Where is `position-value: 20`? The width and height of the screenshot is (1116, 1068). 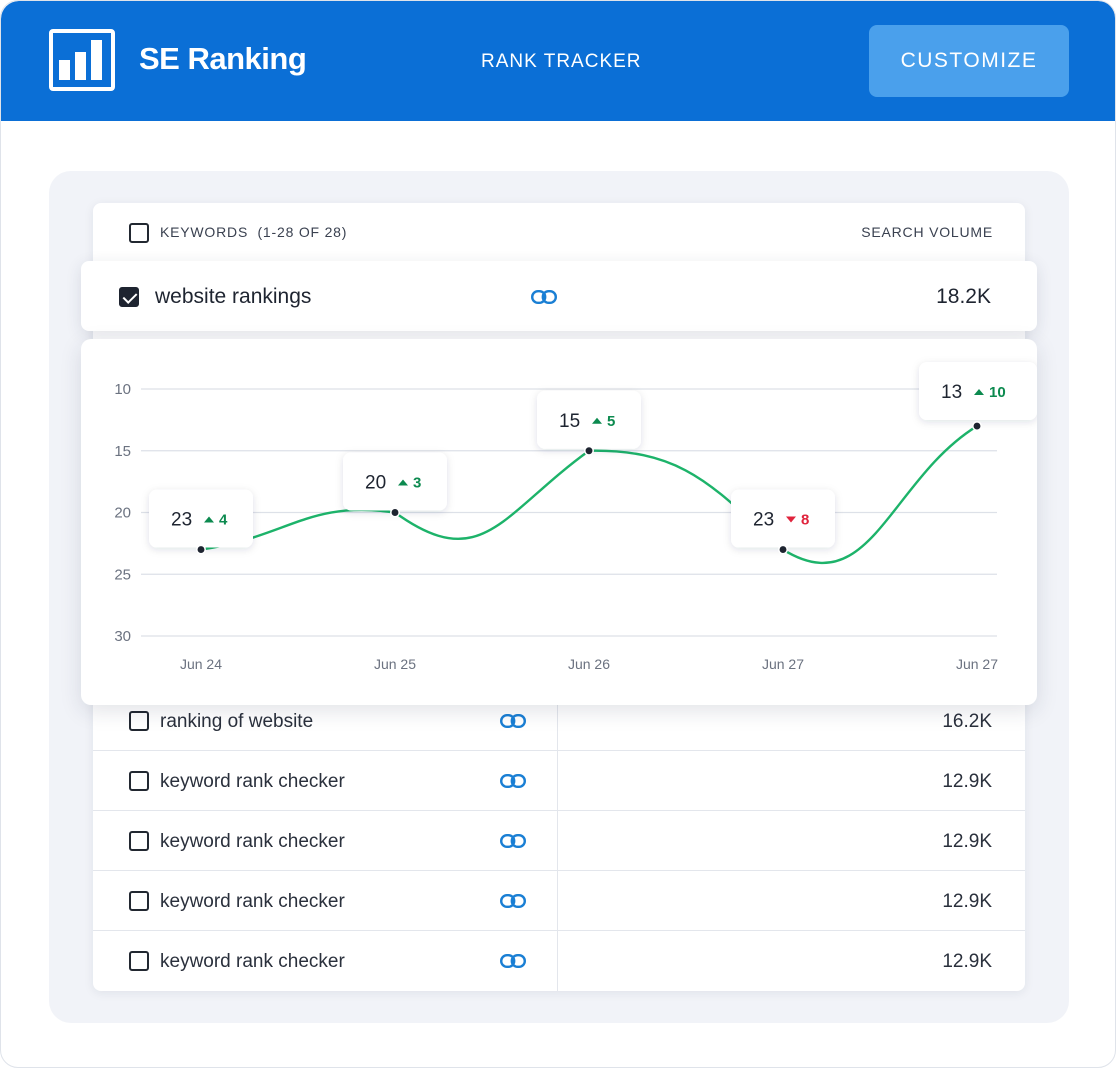 position-value: 20 is located at coordinates (375, 483).